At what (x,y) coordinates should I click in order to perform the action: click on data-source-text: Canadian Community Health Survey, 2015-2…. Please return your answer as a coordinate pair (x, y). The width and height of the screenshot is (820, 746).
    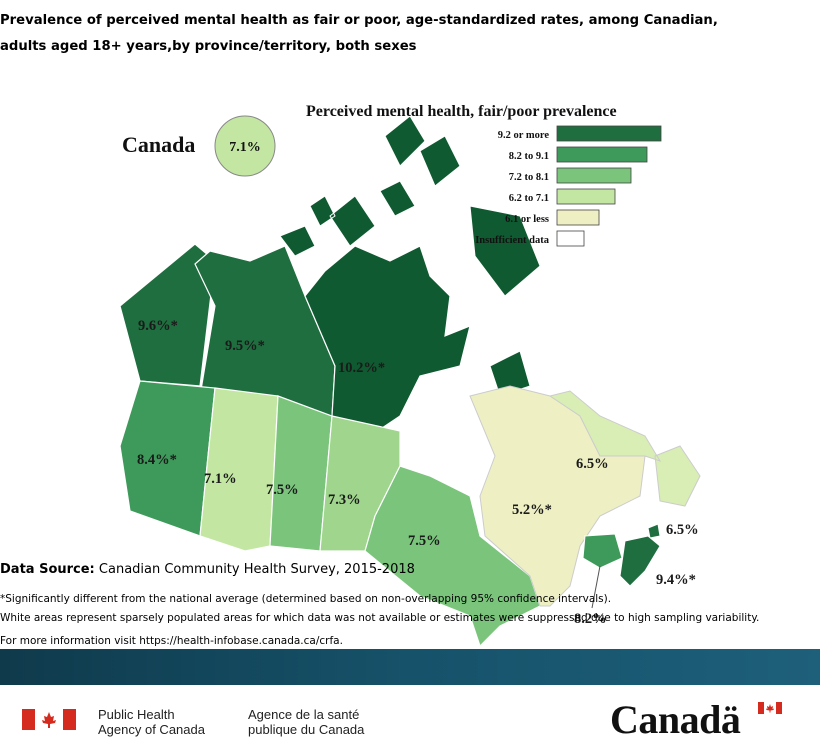
    Looking at the image, I should click on (256, 569).